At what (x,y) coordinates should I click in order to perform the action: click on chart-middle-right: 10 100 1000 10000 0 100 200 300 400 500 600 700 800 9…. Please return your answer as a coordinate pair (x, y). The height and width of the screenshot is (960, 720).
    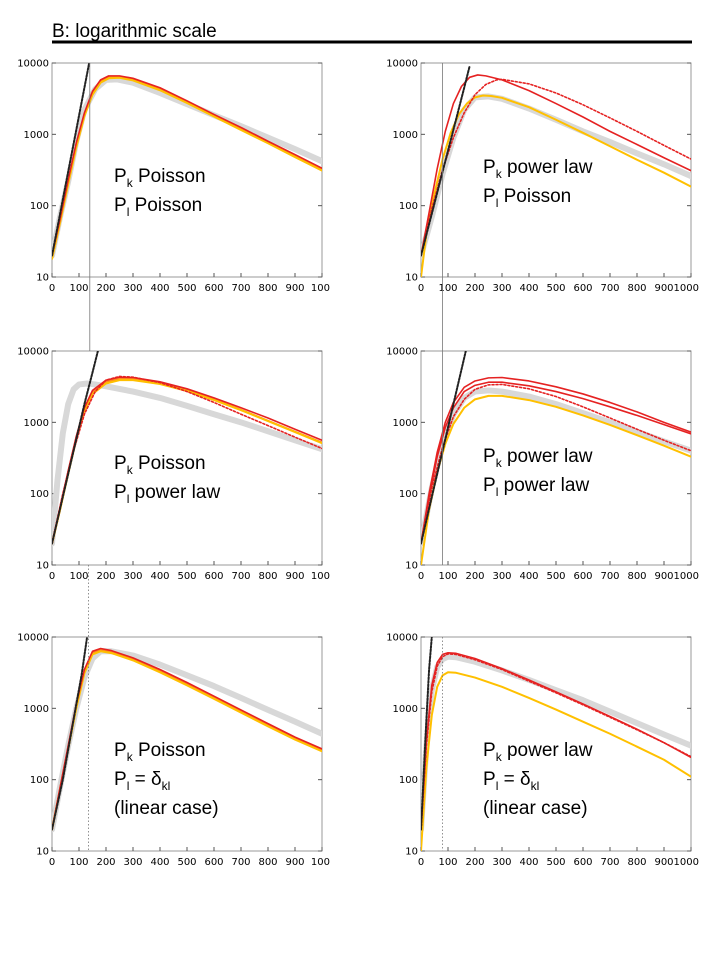
    Looking at the image, I should click on (542, 465).